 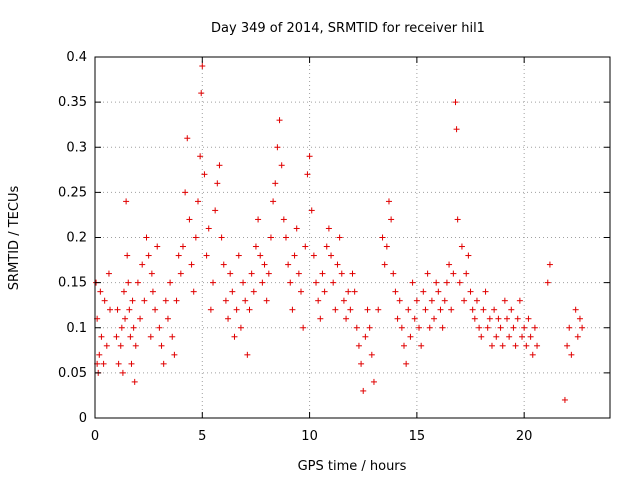 I want to click on y-tick-label: 0.05, so click(x=72, y=373).